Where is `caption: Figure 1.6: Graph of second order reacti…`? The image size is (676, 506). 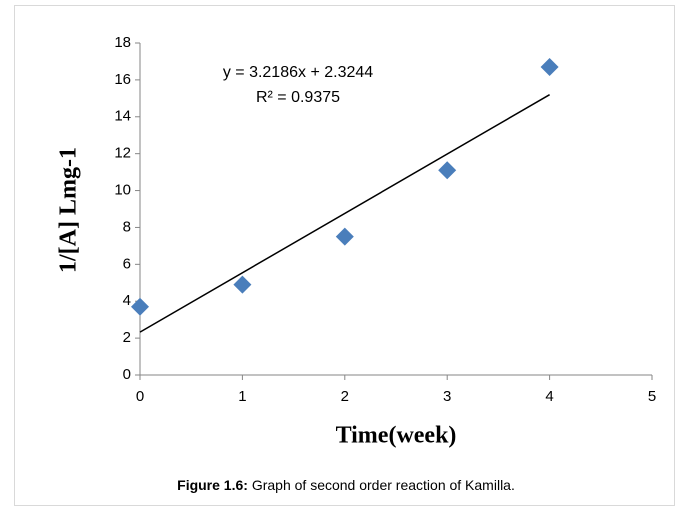 caption: Figure 1.6: Graph of second order reacti… is located at coordinates (346, 485).